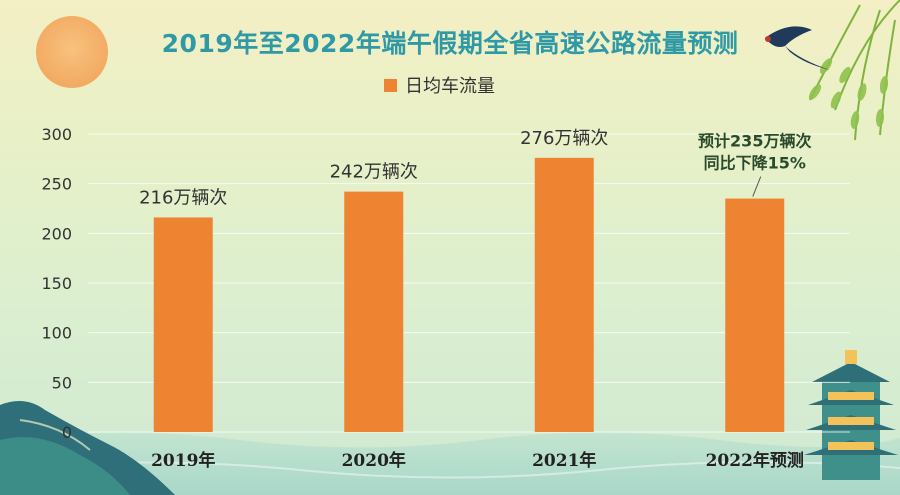 The image size is (900, 495). I want to click on data-label: 216万辆次, so click(183, 197).